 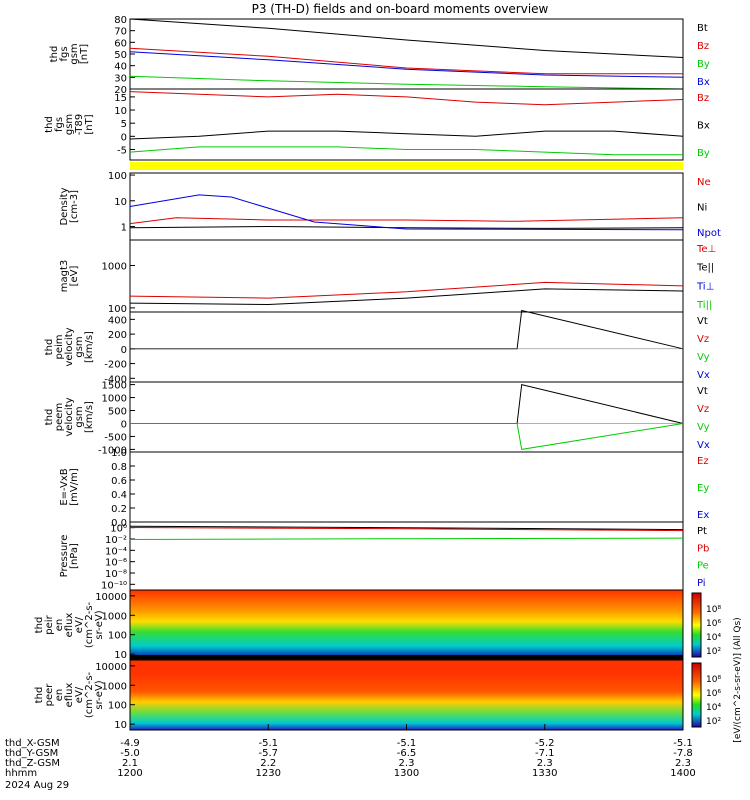 I want to click on colorbar-label: [eV/(cm^2-s-sr-eV)] (All Qs), so click(x=738, y=679).